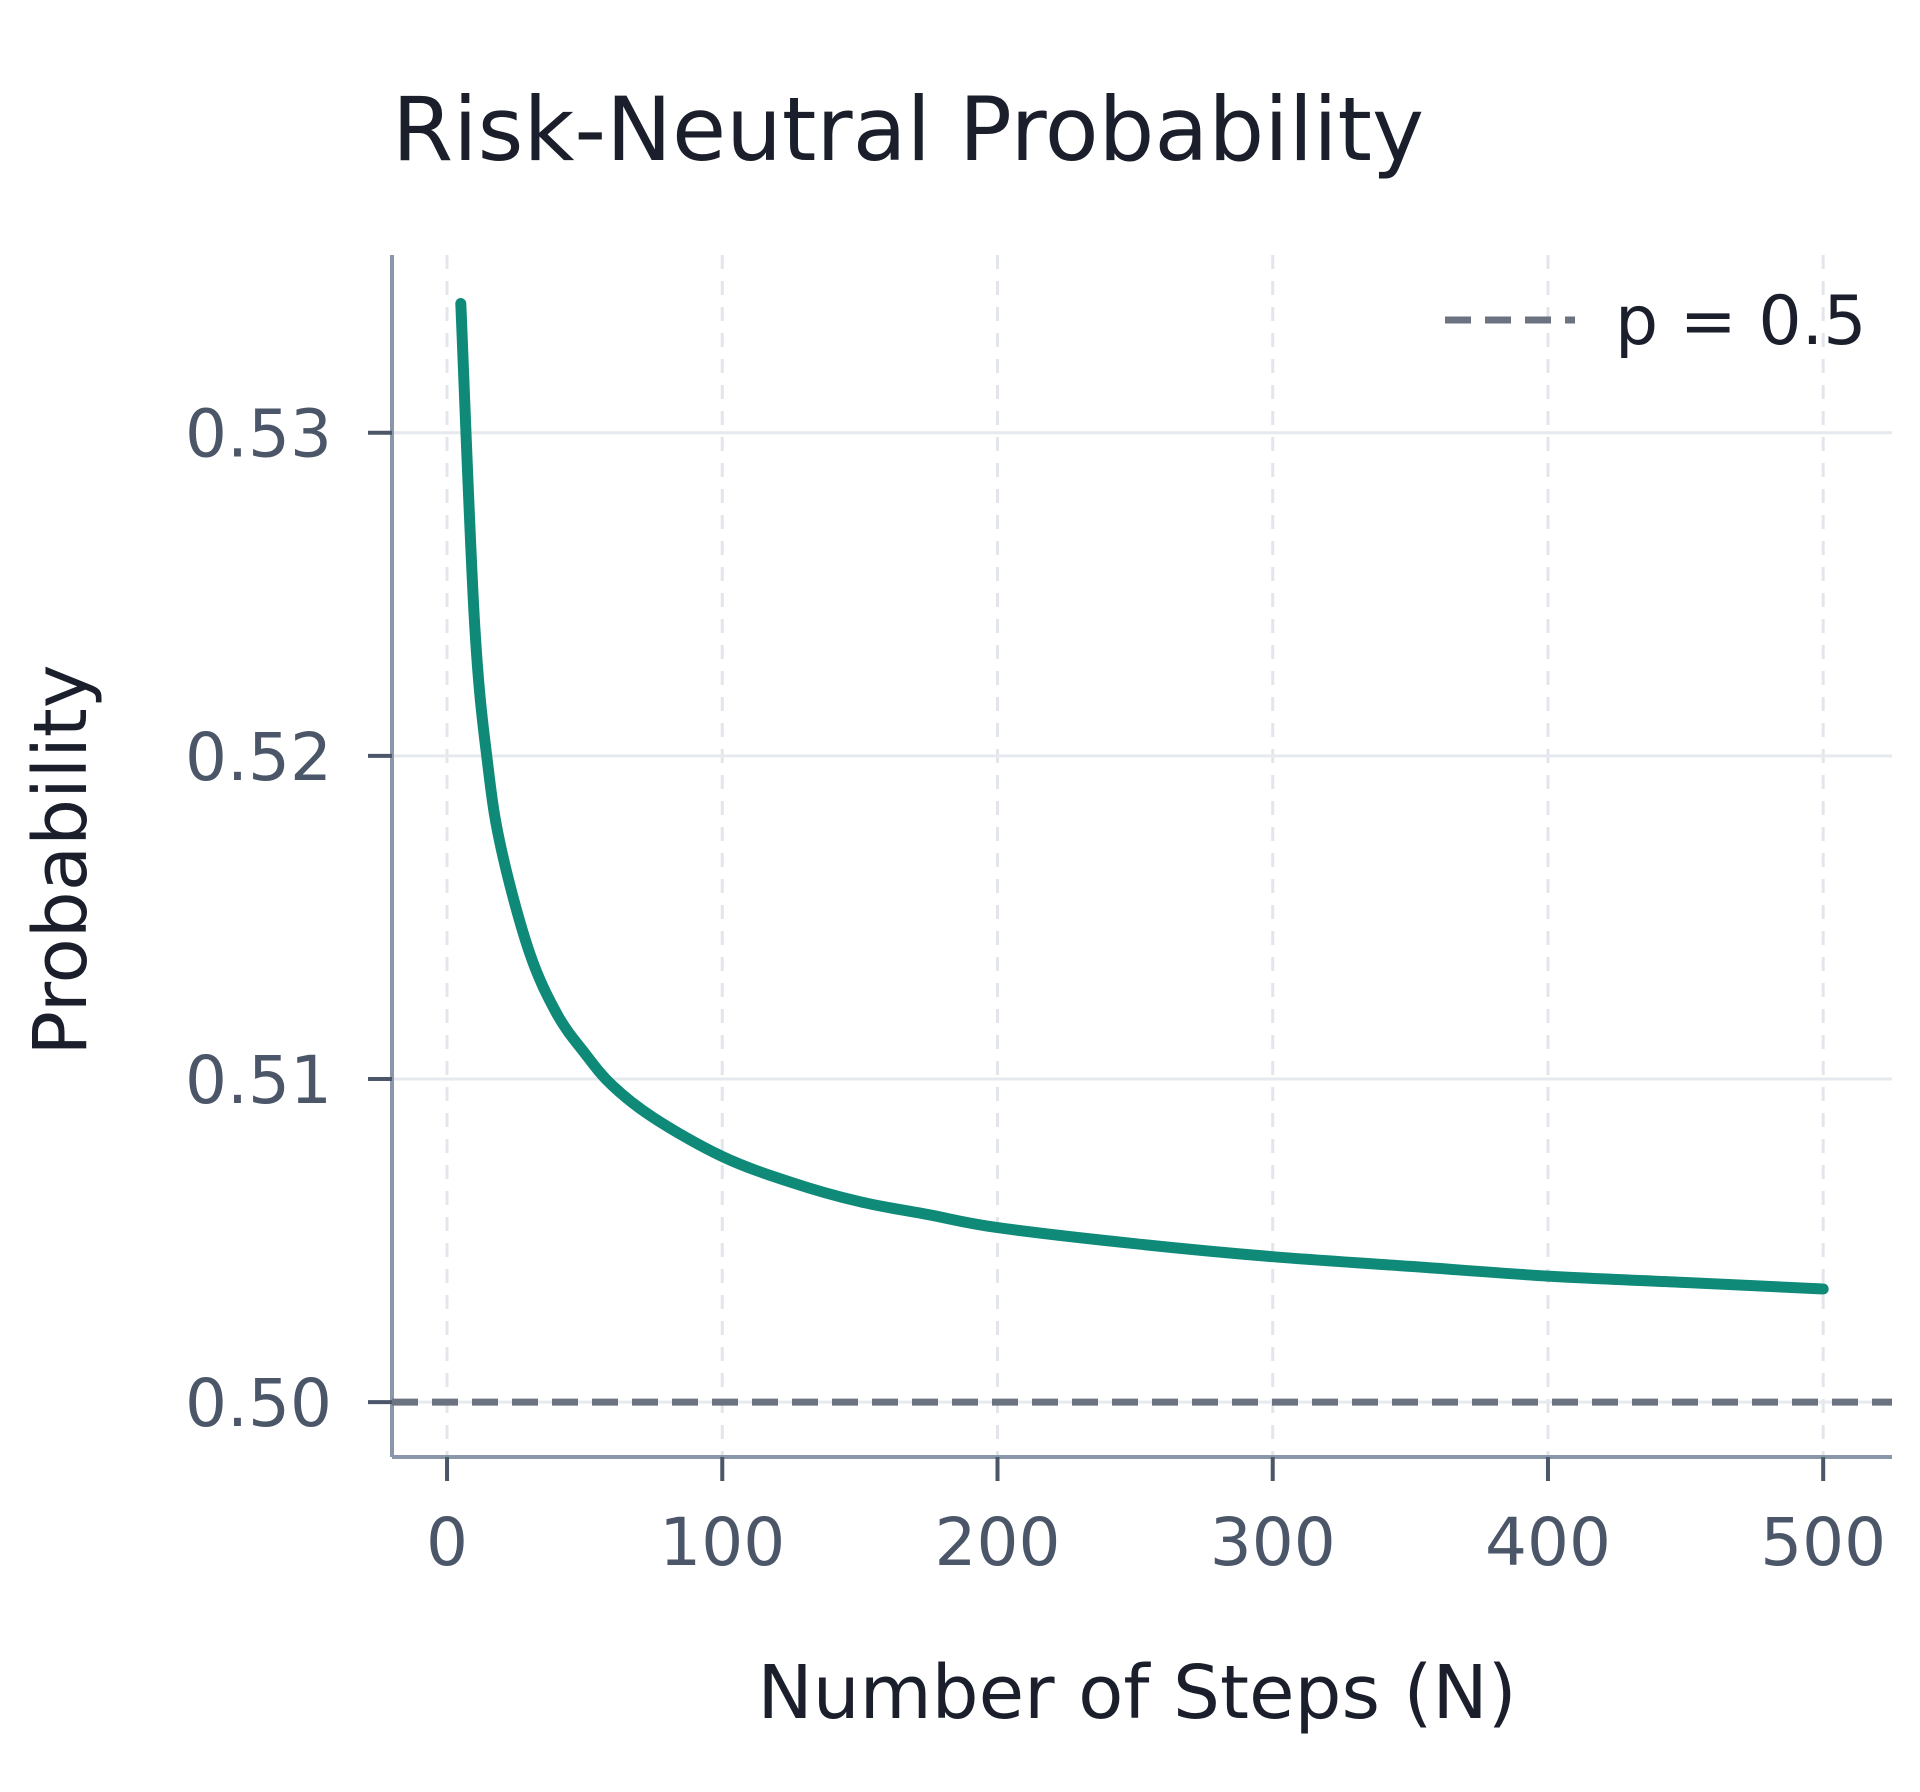 This screenshot has height=1792, width=1920. I want to click on x-tick-label-0: 0, so click(447, 1542).